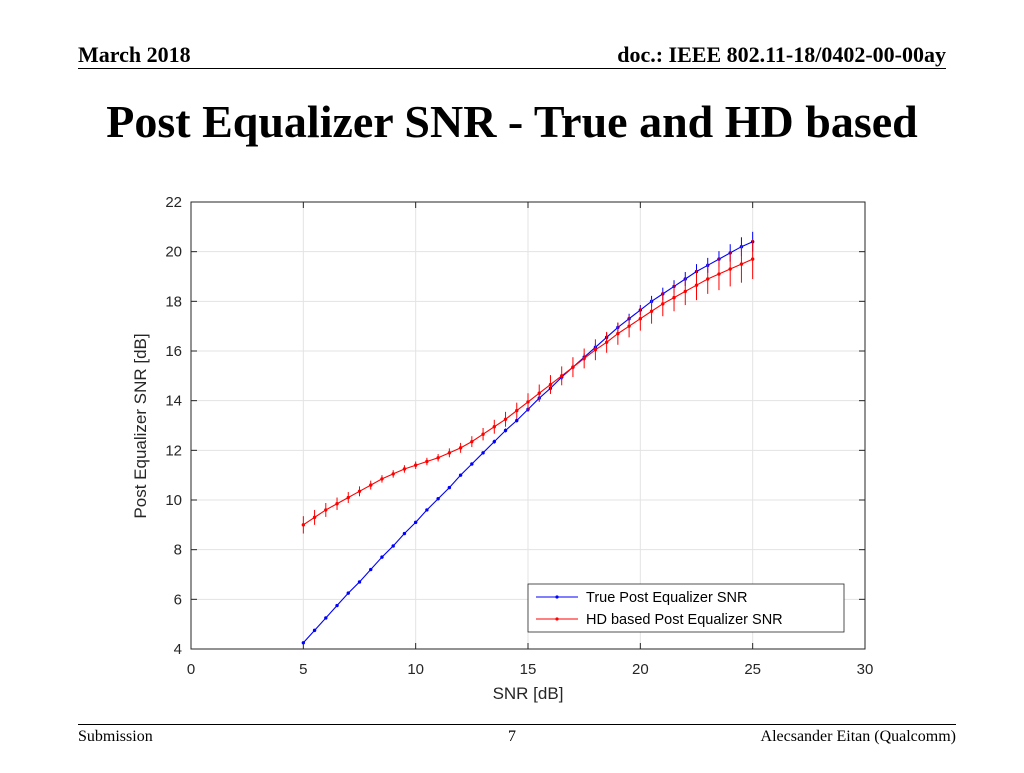 Image resolution: width=1024 pixels, height=773 pixels. I want to click on y-tick-label: 20, so click(173, 252).